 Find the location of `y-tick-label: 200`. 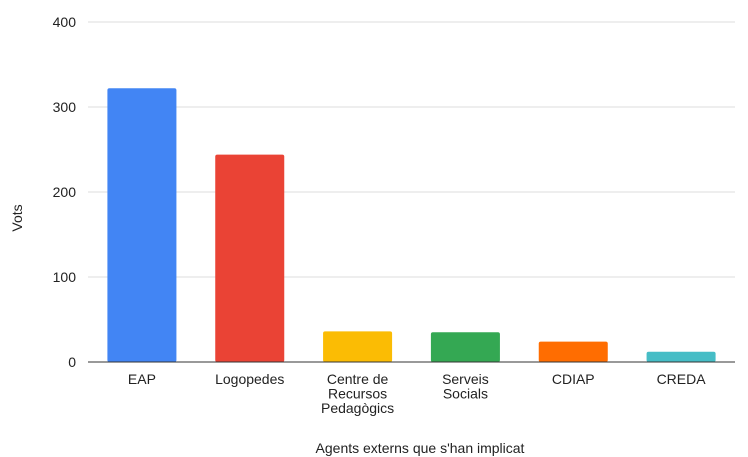

y-tick-label: 200 is located at coordinates (65, 192).